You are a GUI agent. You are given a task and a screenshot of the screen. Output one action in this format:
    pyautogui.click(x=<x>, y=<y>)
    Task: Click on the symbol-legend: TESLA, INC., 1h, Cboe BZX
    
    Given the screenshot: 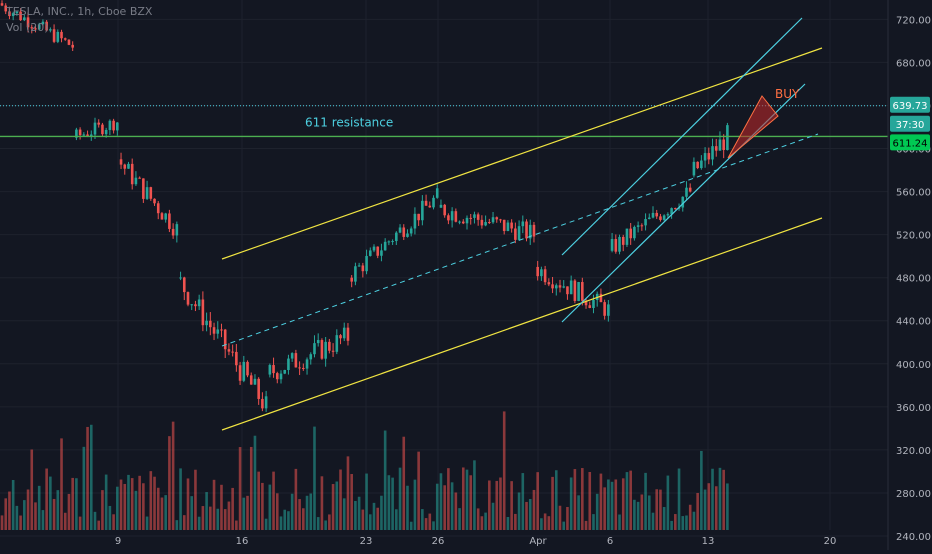 What is the action you would take?
    pyautogui.click(x=79, y=11)
    